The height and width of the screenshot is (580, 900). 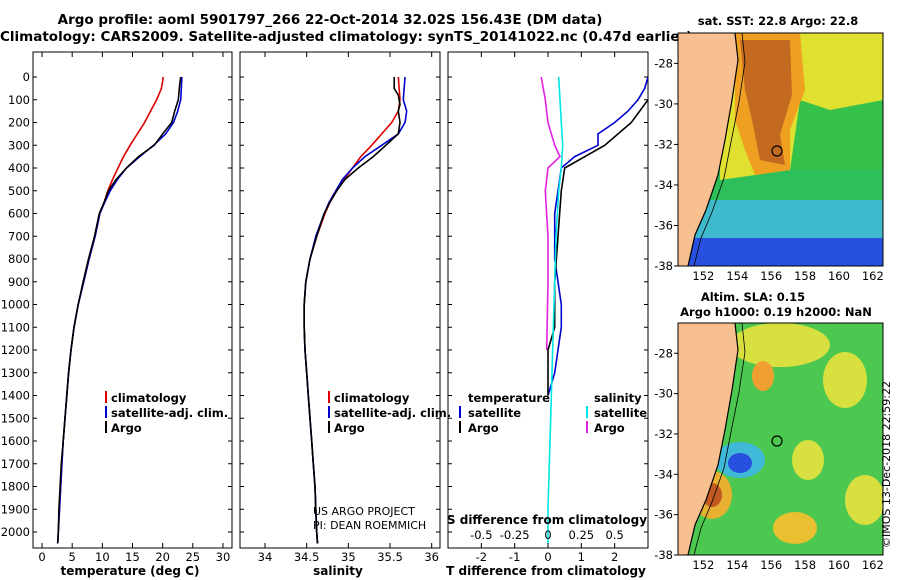 What do you see at coordinates (546, 571) in the screenshot?
I see `difference-xlabel: T difference from climatology` at bounding box center [546, 571].